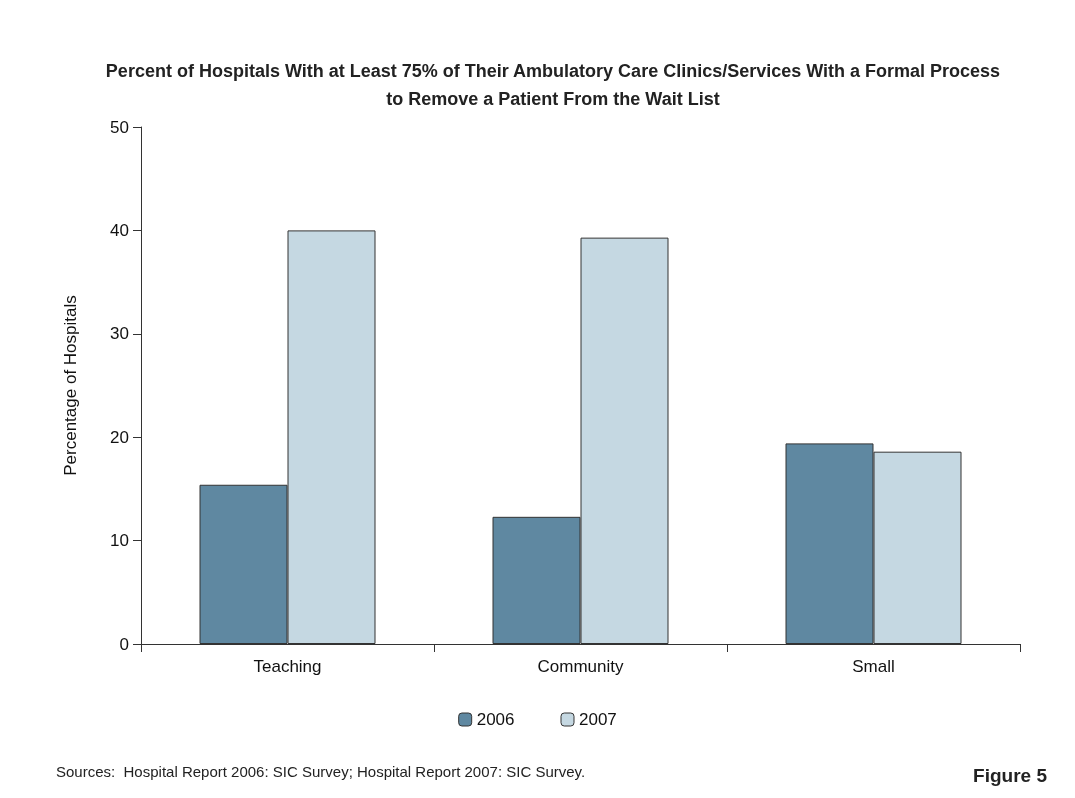 This screenshot has height=798, width=1075. Describe the element at coordinates (70, 385) in the screenshot. I see `y-axis-title: Percentage of Hospitals` at that location.